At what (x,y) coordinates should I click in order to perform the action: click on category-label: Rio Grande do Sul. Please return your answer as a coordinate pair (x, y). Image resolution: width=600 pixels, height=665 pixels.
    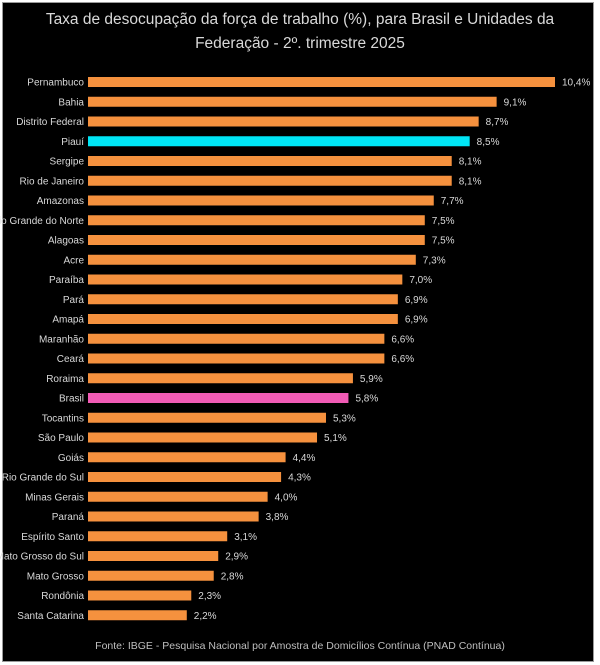
    Looking at the image, I should click on (43, 478).